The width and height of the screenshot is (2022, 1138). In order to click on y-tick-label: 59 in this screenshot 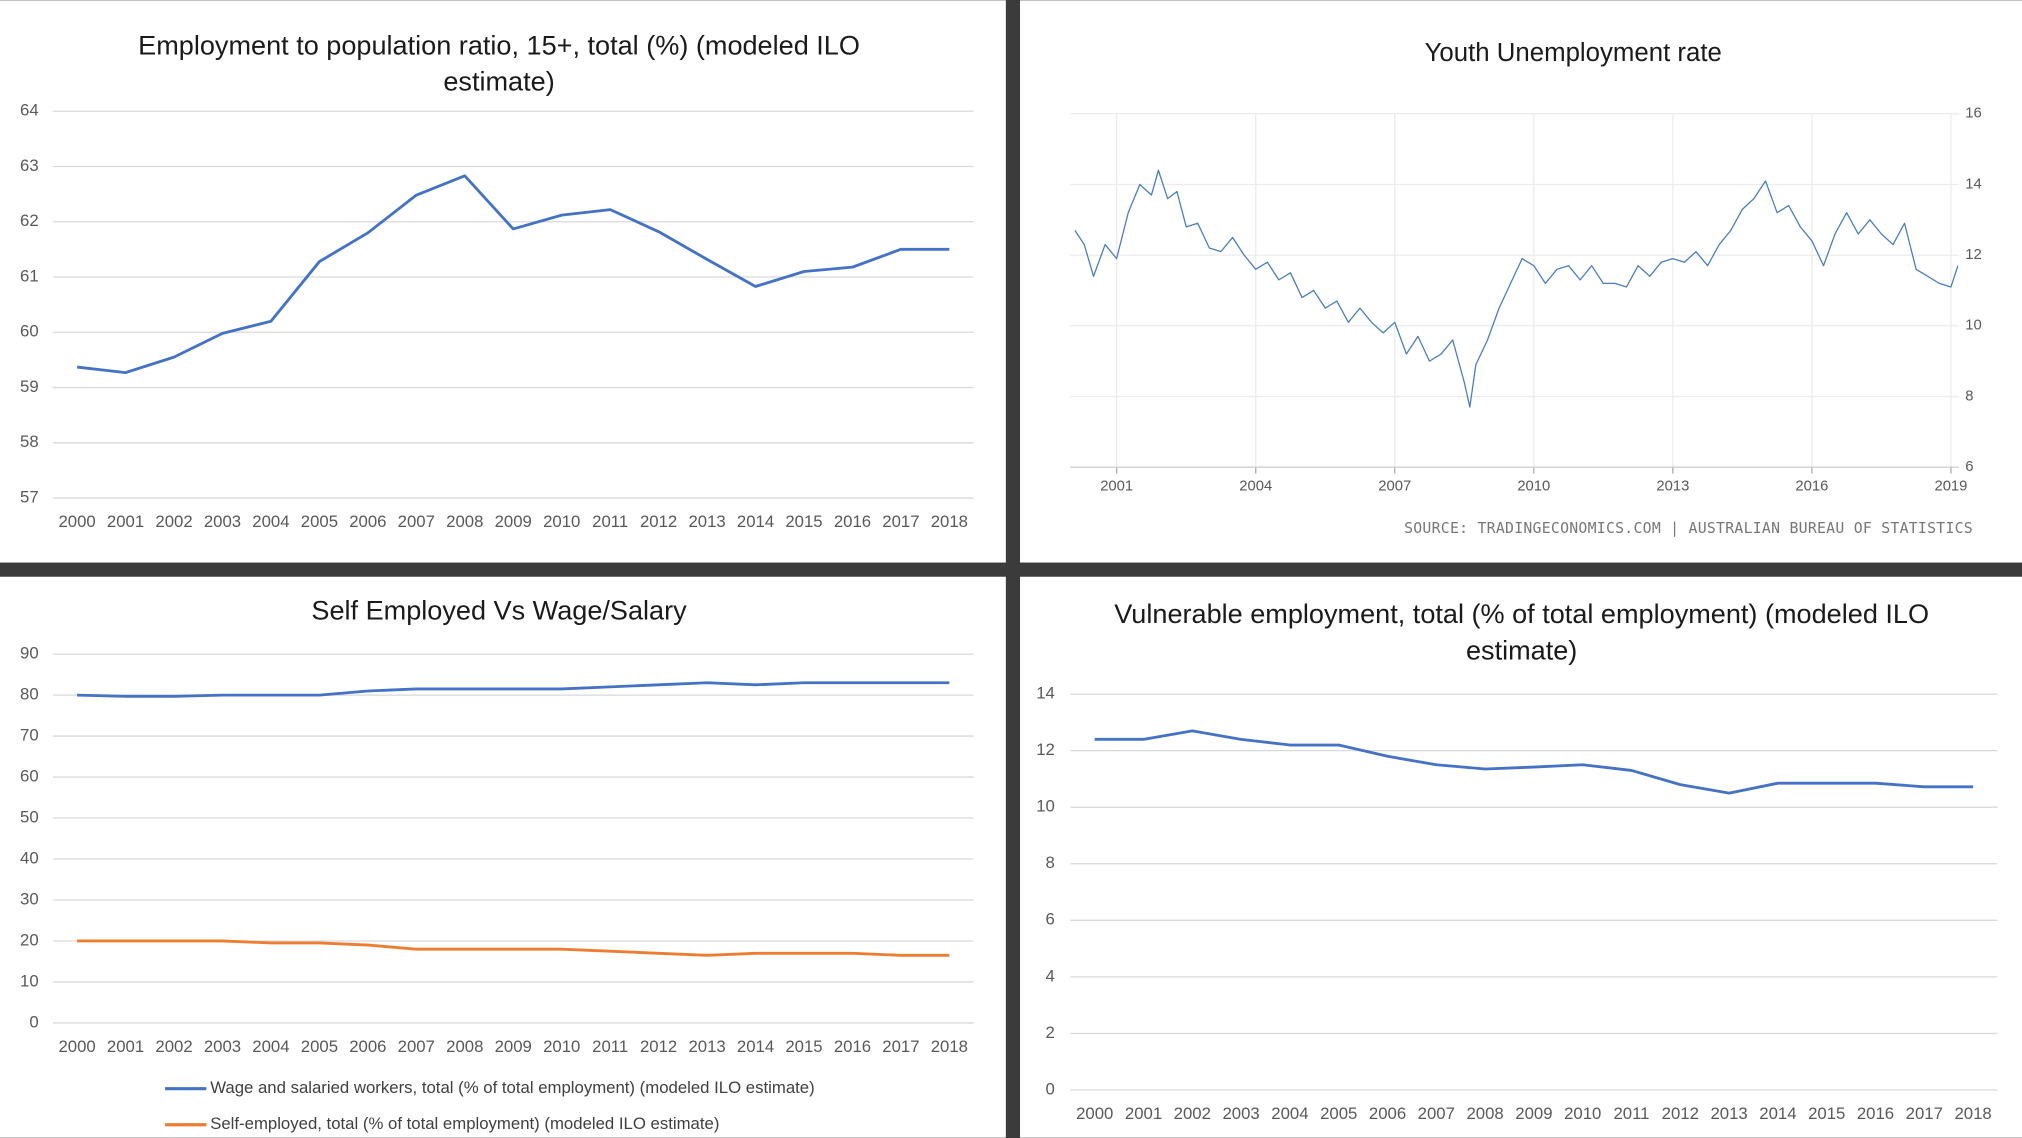, I will do `click(29, 386)`.